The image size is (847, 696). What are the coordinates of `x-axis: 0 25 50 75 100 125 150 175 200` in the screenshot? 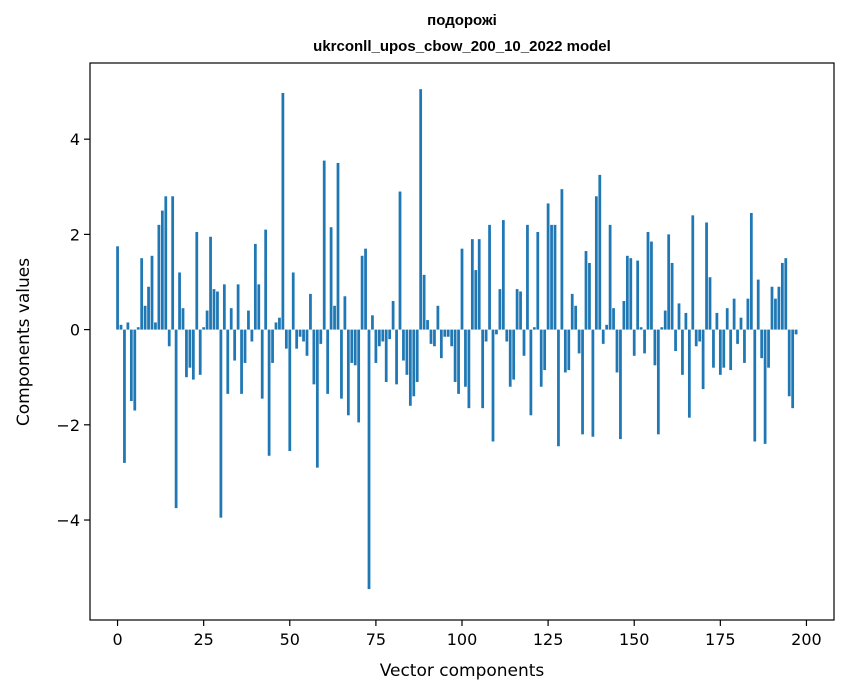 It's located at (467, 634).